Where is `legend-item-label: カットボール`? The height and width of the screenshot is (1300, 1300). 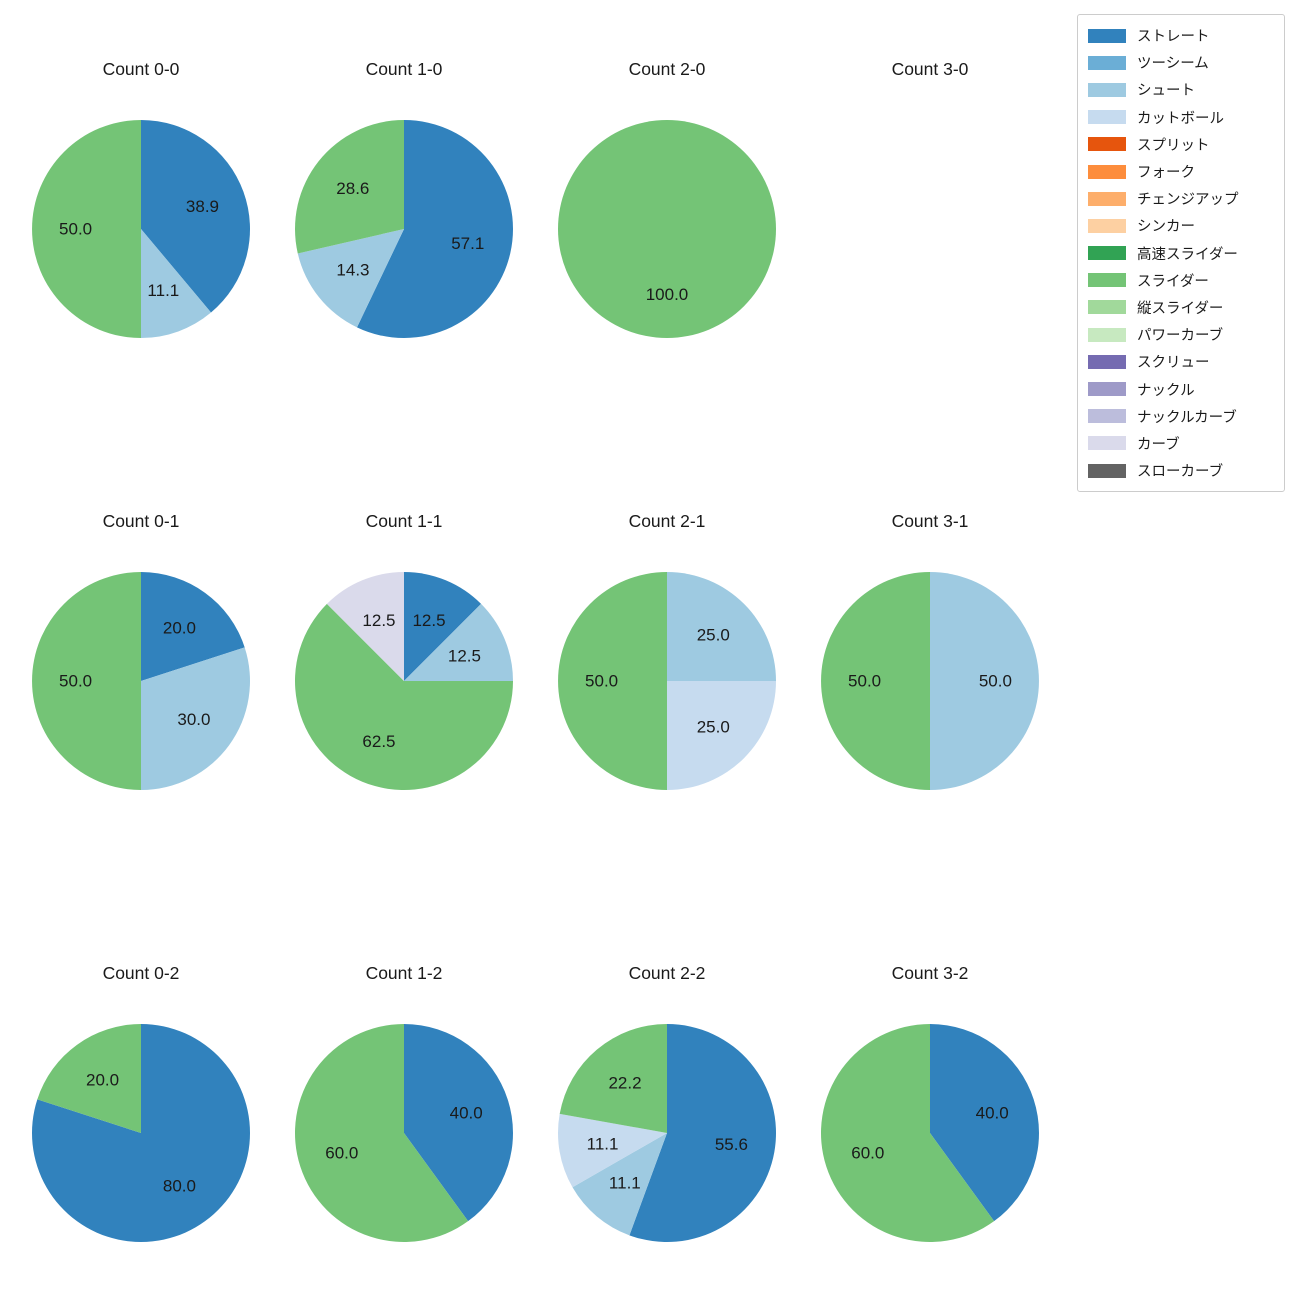
legend-item-label: カットボール is located at coordinates (1180, 118).